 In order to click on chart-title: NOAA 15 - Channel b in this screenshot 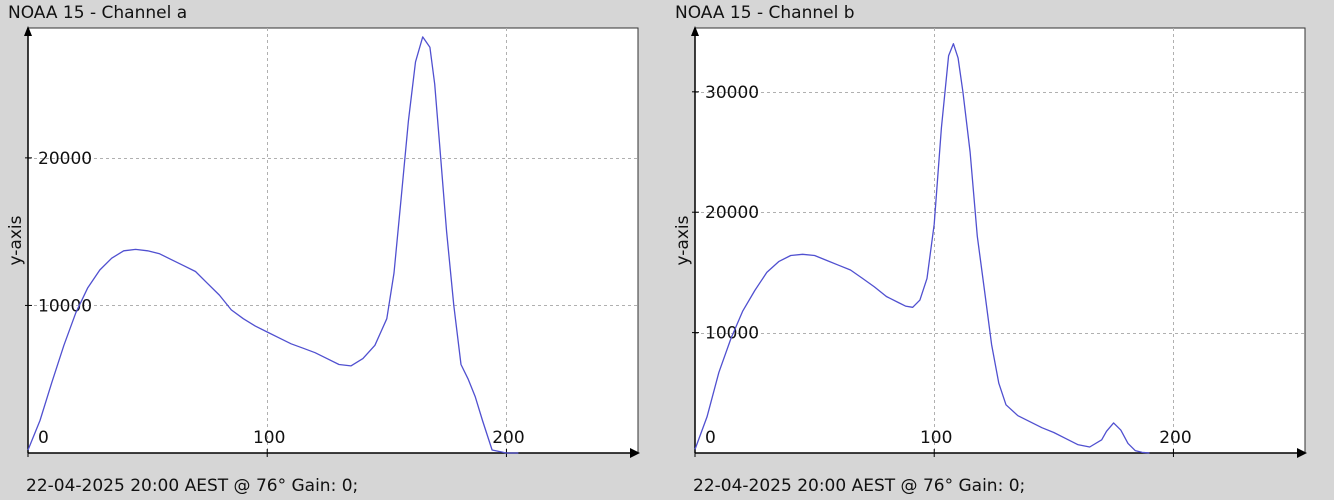, I will do `click(765, 13)`.